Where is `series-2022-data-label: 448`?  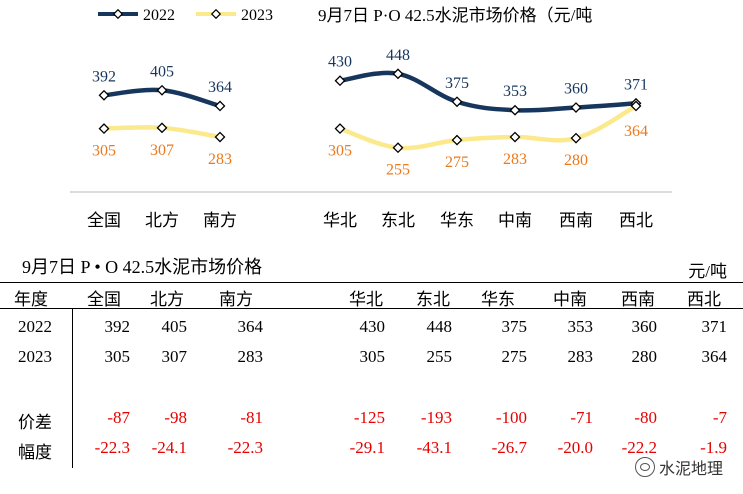 series-2022-data-label: 448 is located at coordinates (398, 55).